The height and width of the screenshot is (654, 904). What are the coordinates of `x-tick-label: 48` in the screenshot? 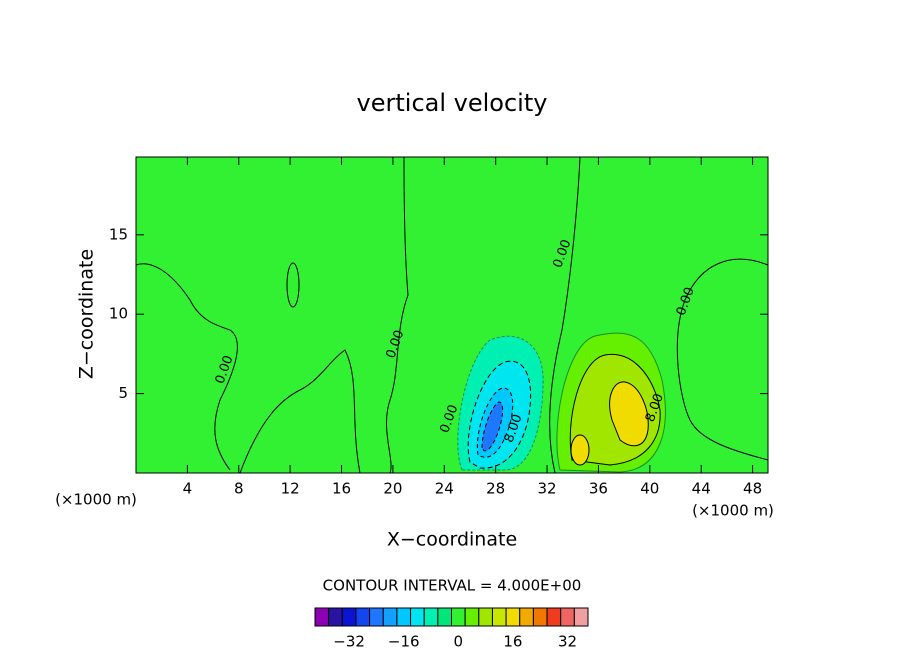 It's located at (752, 489).